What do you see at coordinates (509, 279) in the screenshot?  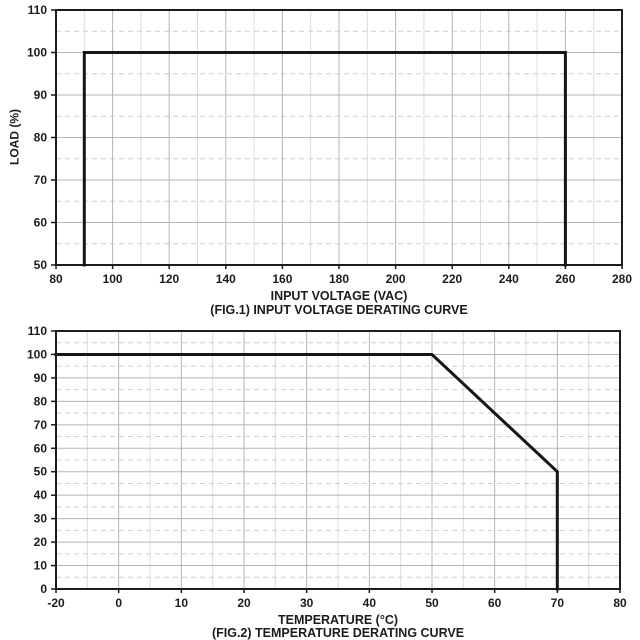 I see `svg-text: 240` at bounding box center [509, 279].